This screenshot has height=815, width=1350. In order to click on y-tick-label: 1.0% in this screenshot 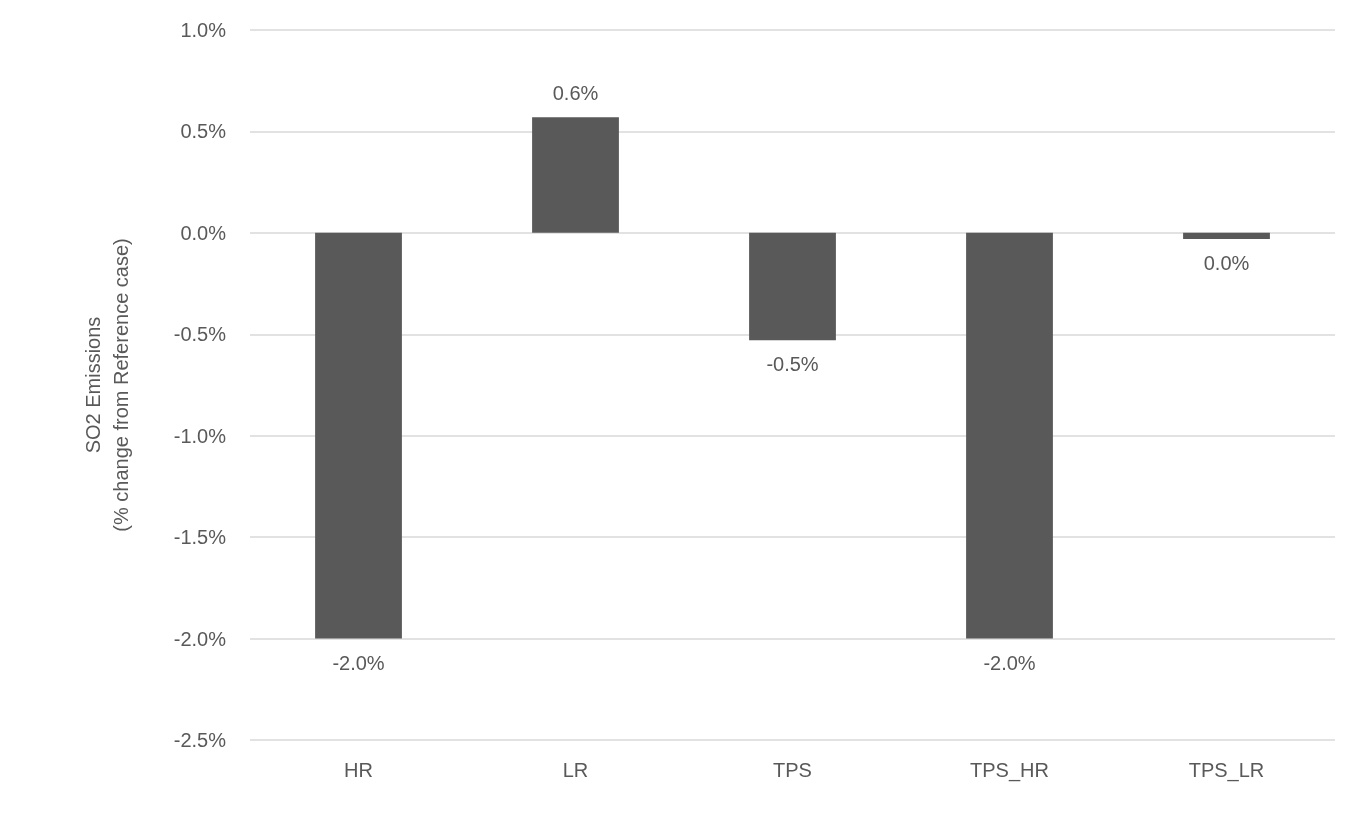, I will do `click(203, 30)`.